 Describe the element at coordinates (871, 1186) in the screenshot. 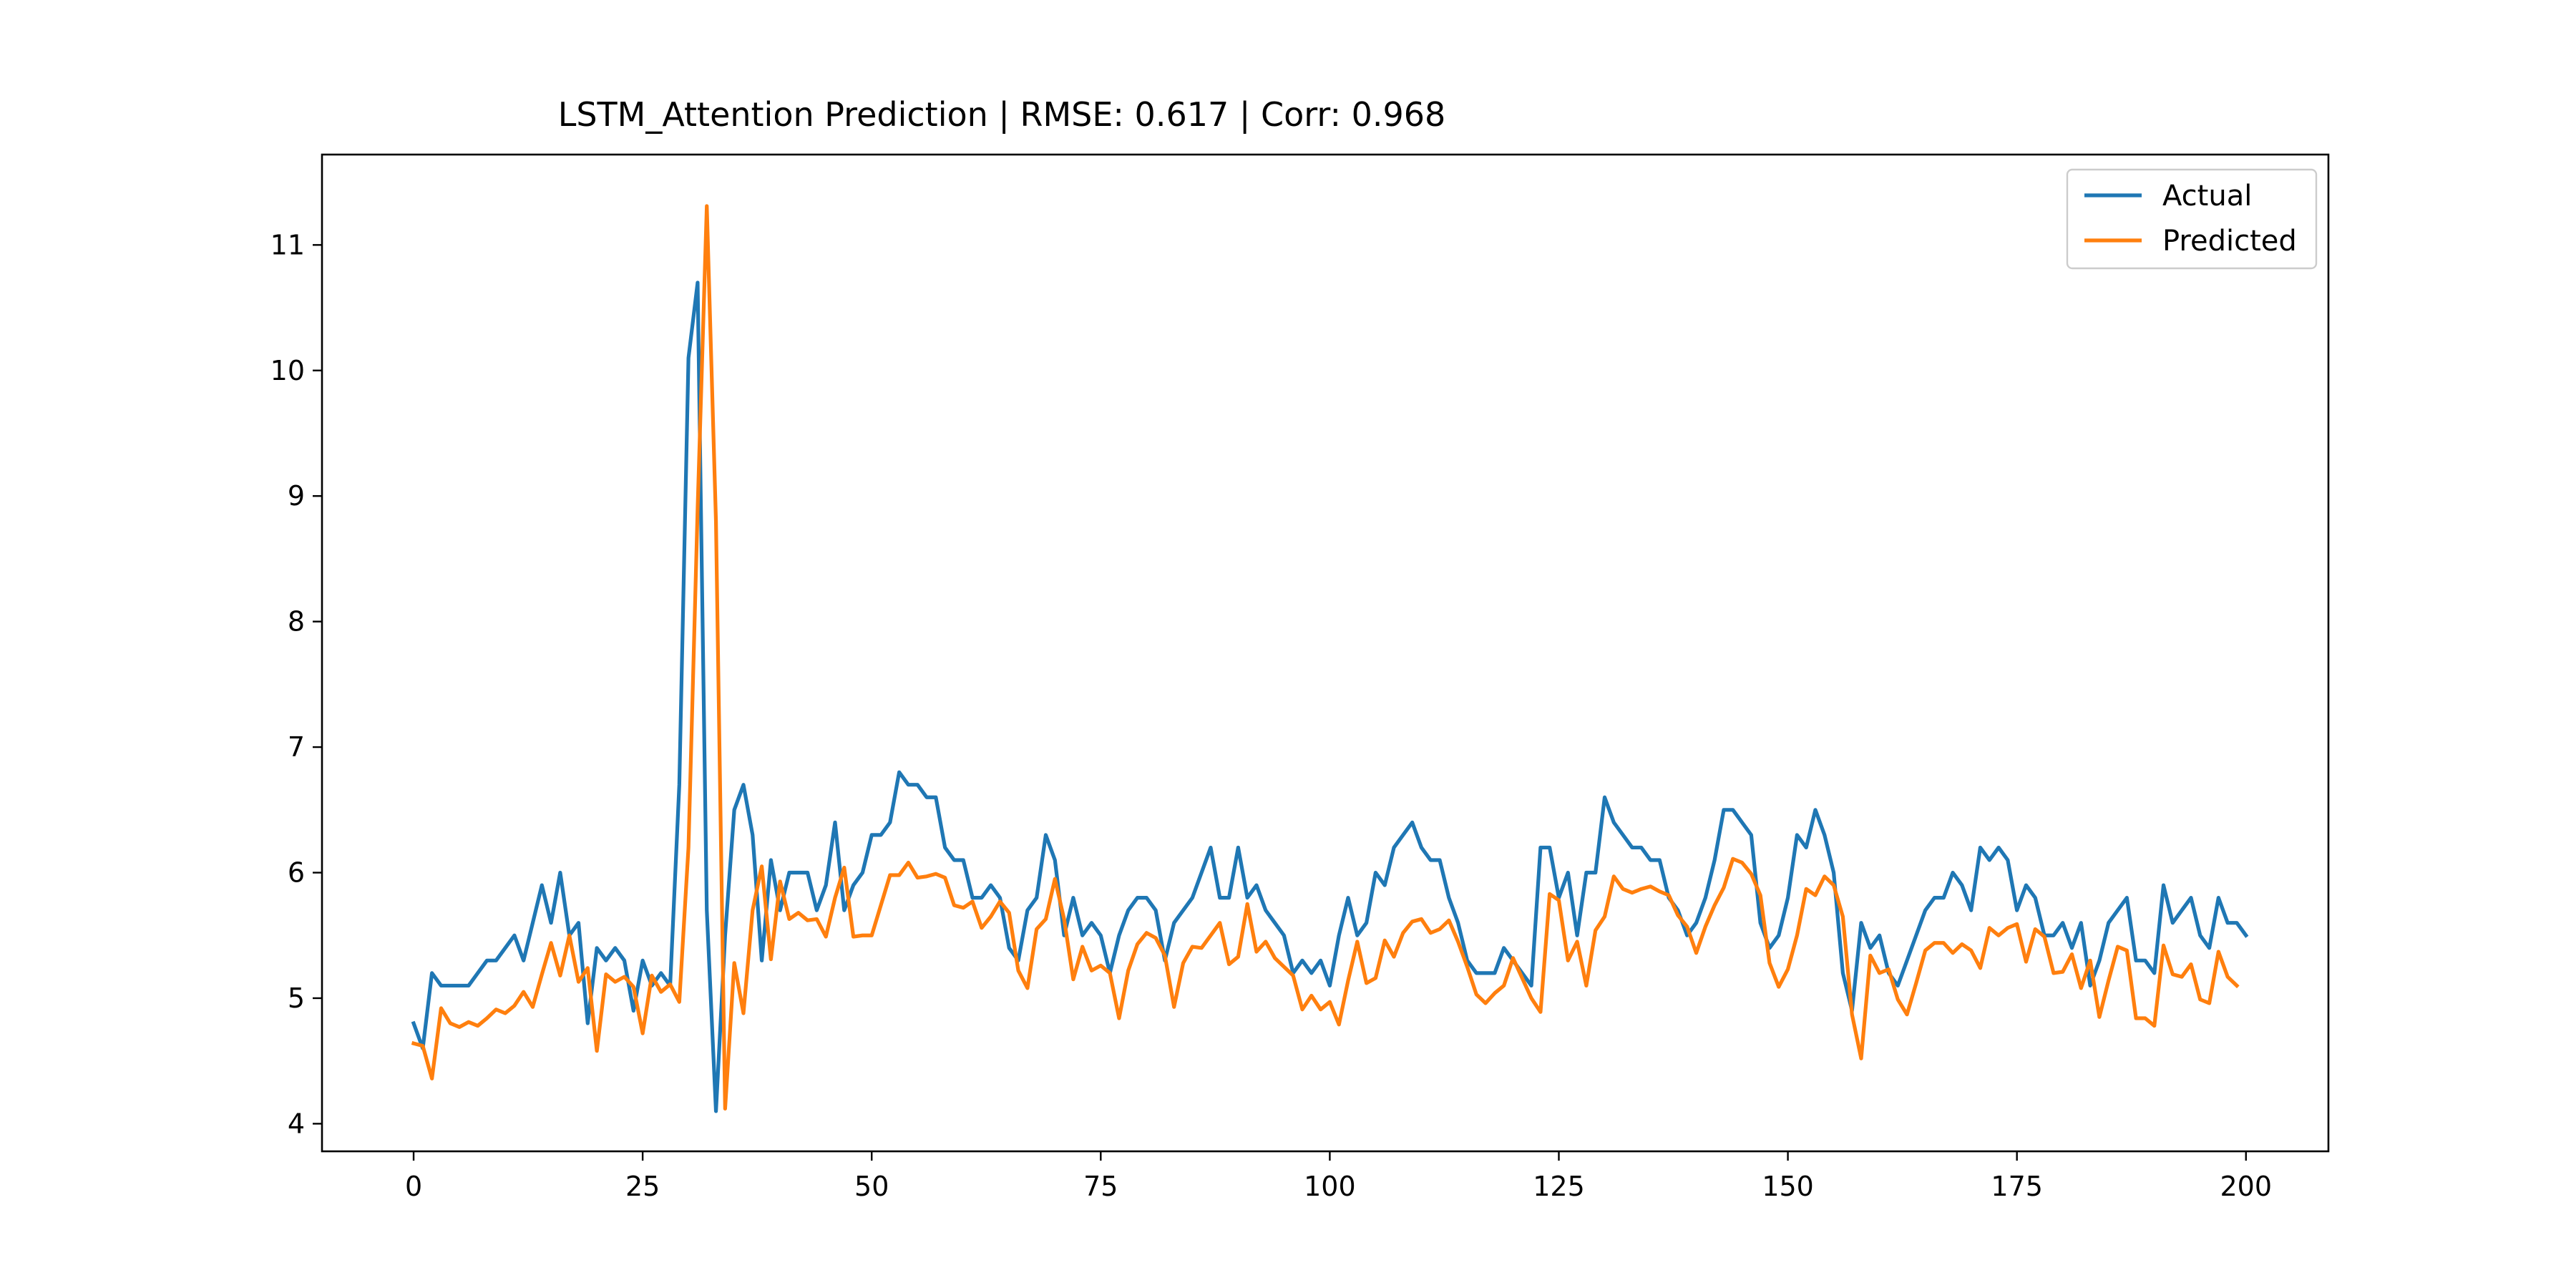

I see `x-tick-label: 50` at that location.